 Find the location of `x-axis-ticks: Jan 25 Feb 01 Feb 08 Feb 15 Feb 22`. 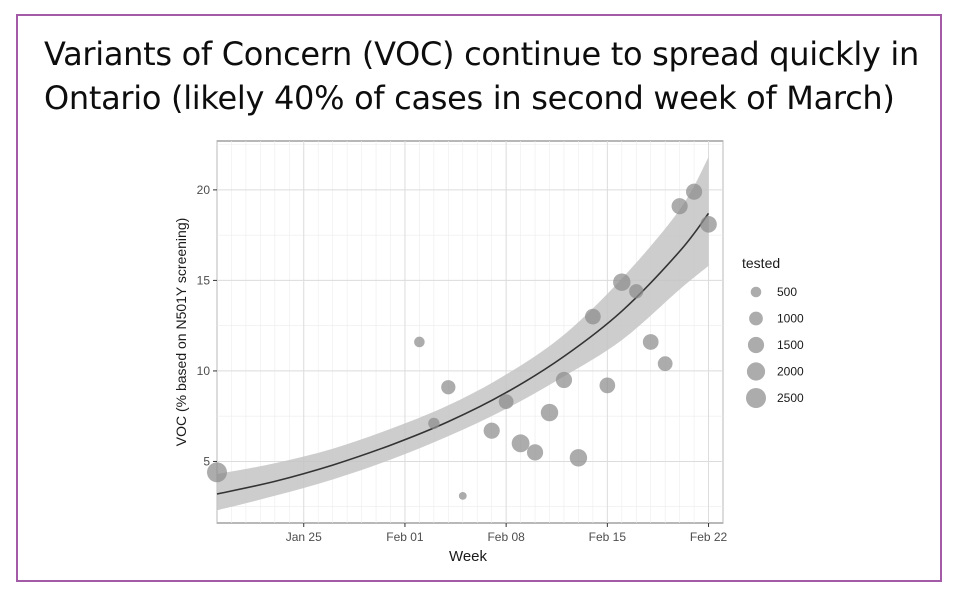

x-axis-ticks: Jan 25 Feb 01 Feb 08 Feb 15 Feb 22 is located at coordinates (507, 533).